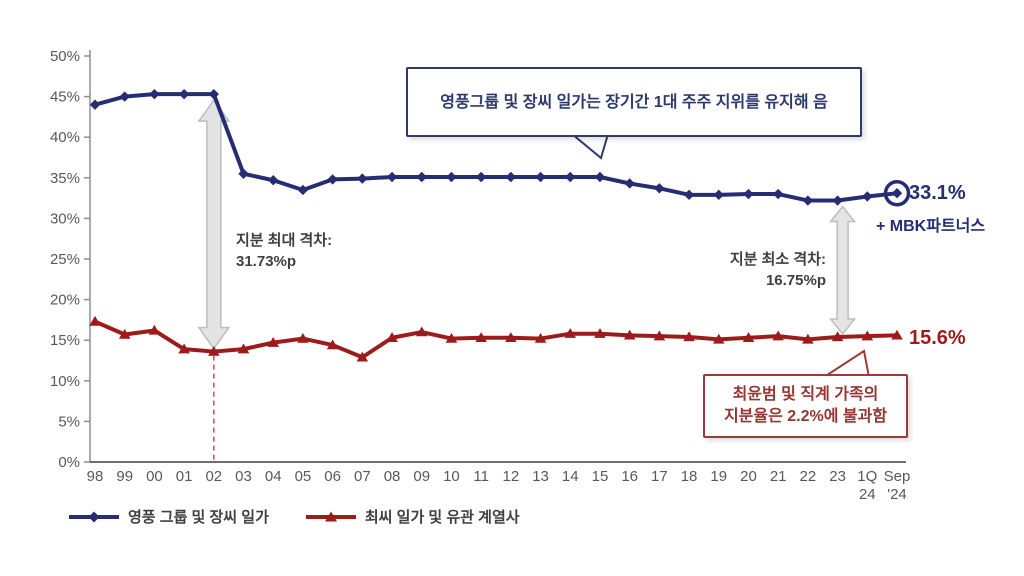 The height and width of the screenshot is (576, 1024). What do you see at coordinates (294, 516) in the screenshot?
I see `chart-legend: 영풍 그룹 및 장씨 일가 최씨 일가 및 유관 계열사` at bounding box center [294, 516].